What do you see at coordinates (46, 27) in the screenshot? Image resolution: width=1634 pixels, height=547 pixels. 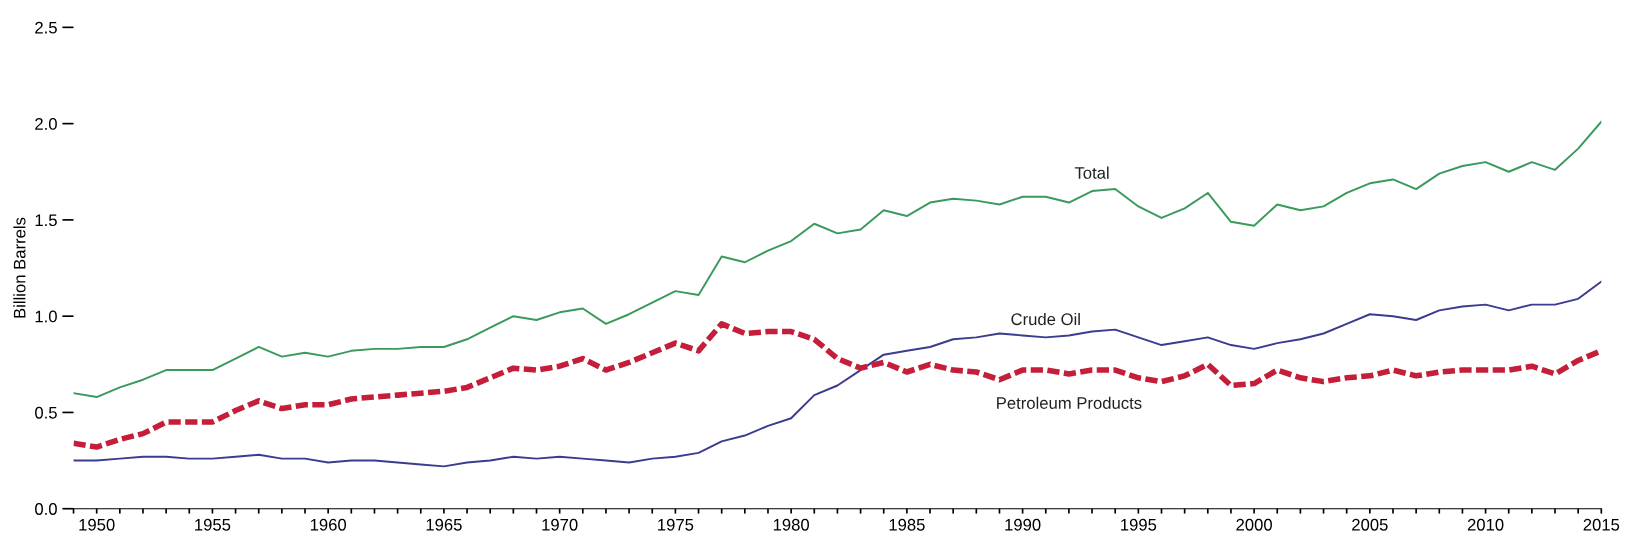 I see `y-tick-label: 2.5` at bounding box center [46, 27].